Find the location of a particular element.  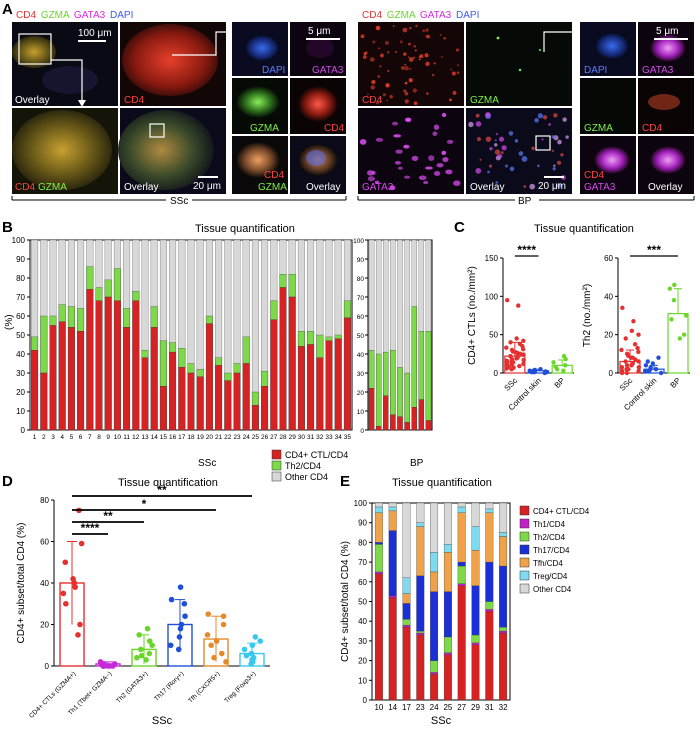

panel-b-bp-ytick-label: 30 is located at coordinates (361, 374).